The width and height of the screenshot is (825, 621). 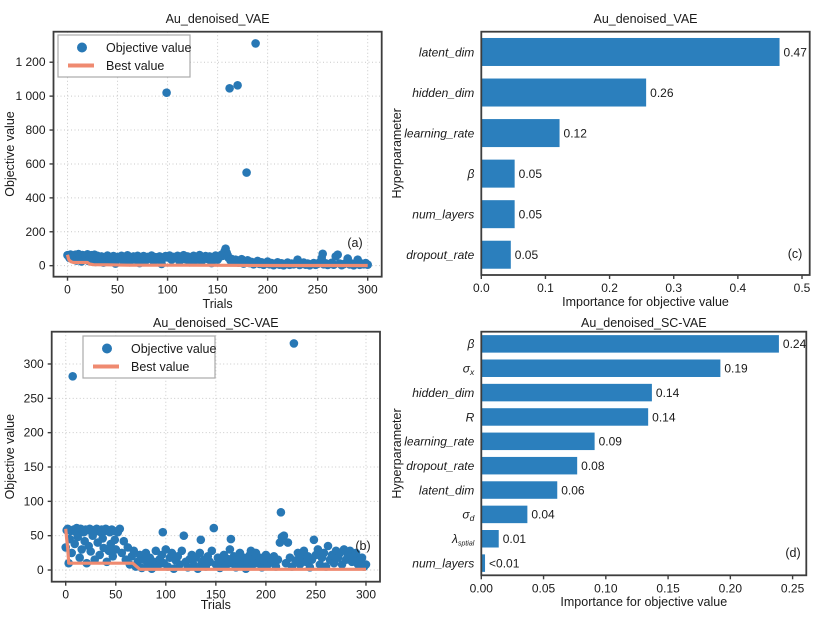 What do you see at coordinates (644, 323) in the screenshot?
I see `chart-title: Au_denoised_SC-VAE` at bounding box center [644, 323].